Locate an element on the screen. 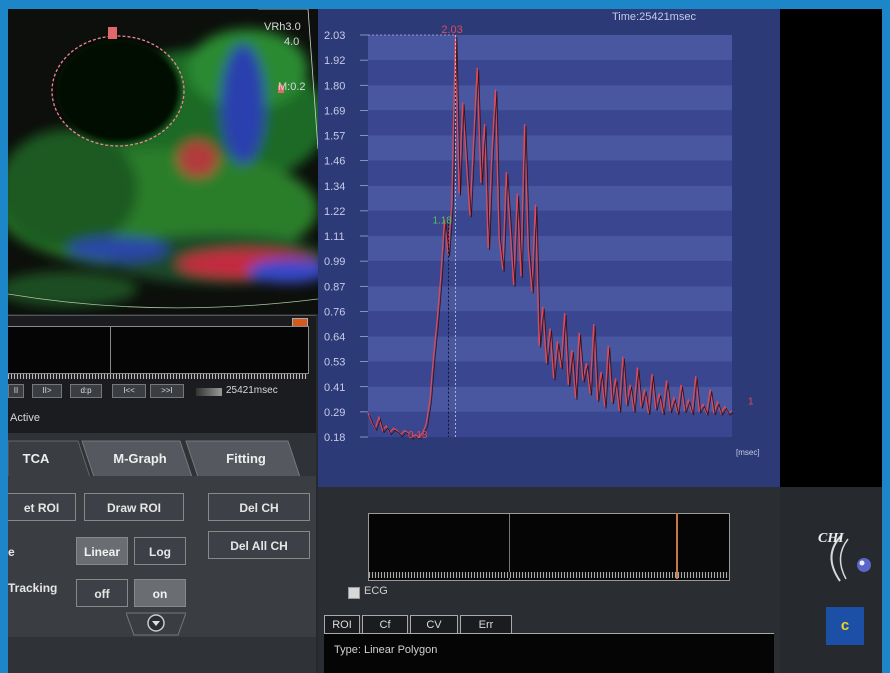 Image resolution: width=890 pixels, height=673 pixels. cine-timeline-box is located at coordinates (158, 350).